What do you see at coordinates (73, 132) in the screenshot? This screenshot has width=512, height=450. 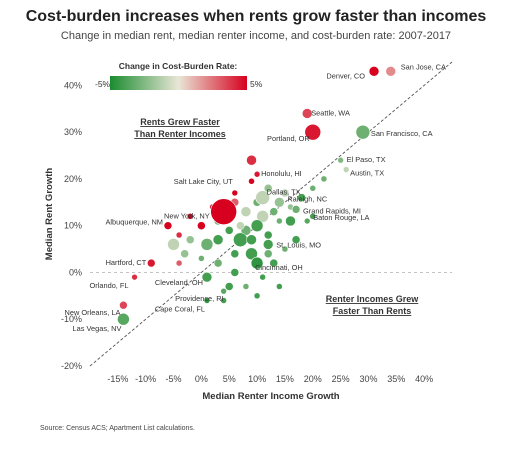 I see `y-tick-label: 30%` at bounding box center [73, 132].